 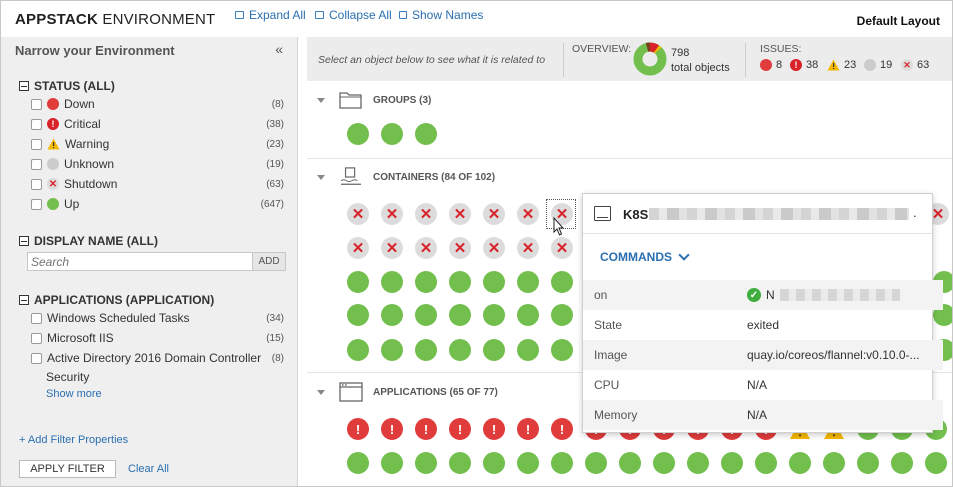 What do you see at coordinates (771, 65) in the screenshot?
I see `issue-down: 8` at bounding box center [771, 65].